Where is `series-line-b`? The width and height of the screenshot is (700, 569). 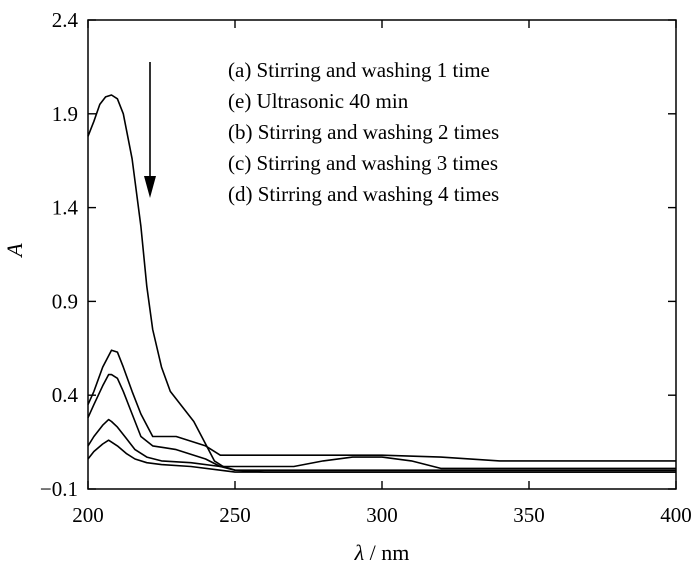 series-line-b is located at coordinates (381, 421).